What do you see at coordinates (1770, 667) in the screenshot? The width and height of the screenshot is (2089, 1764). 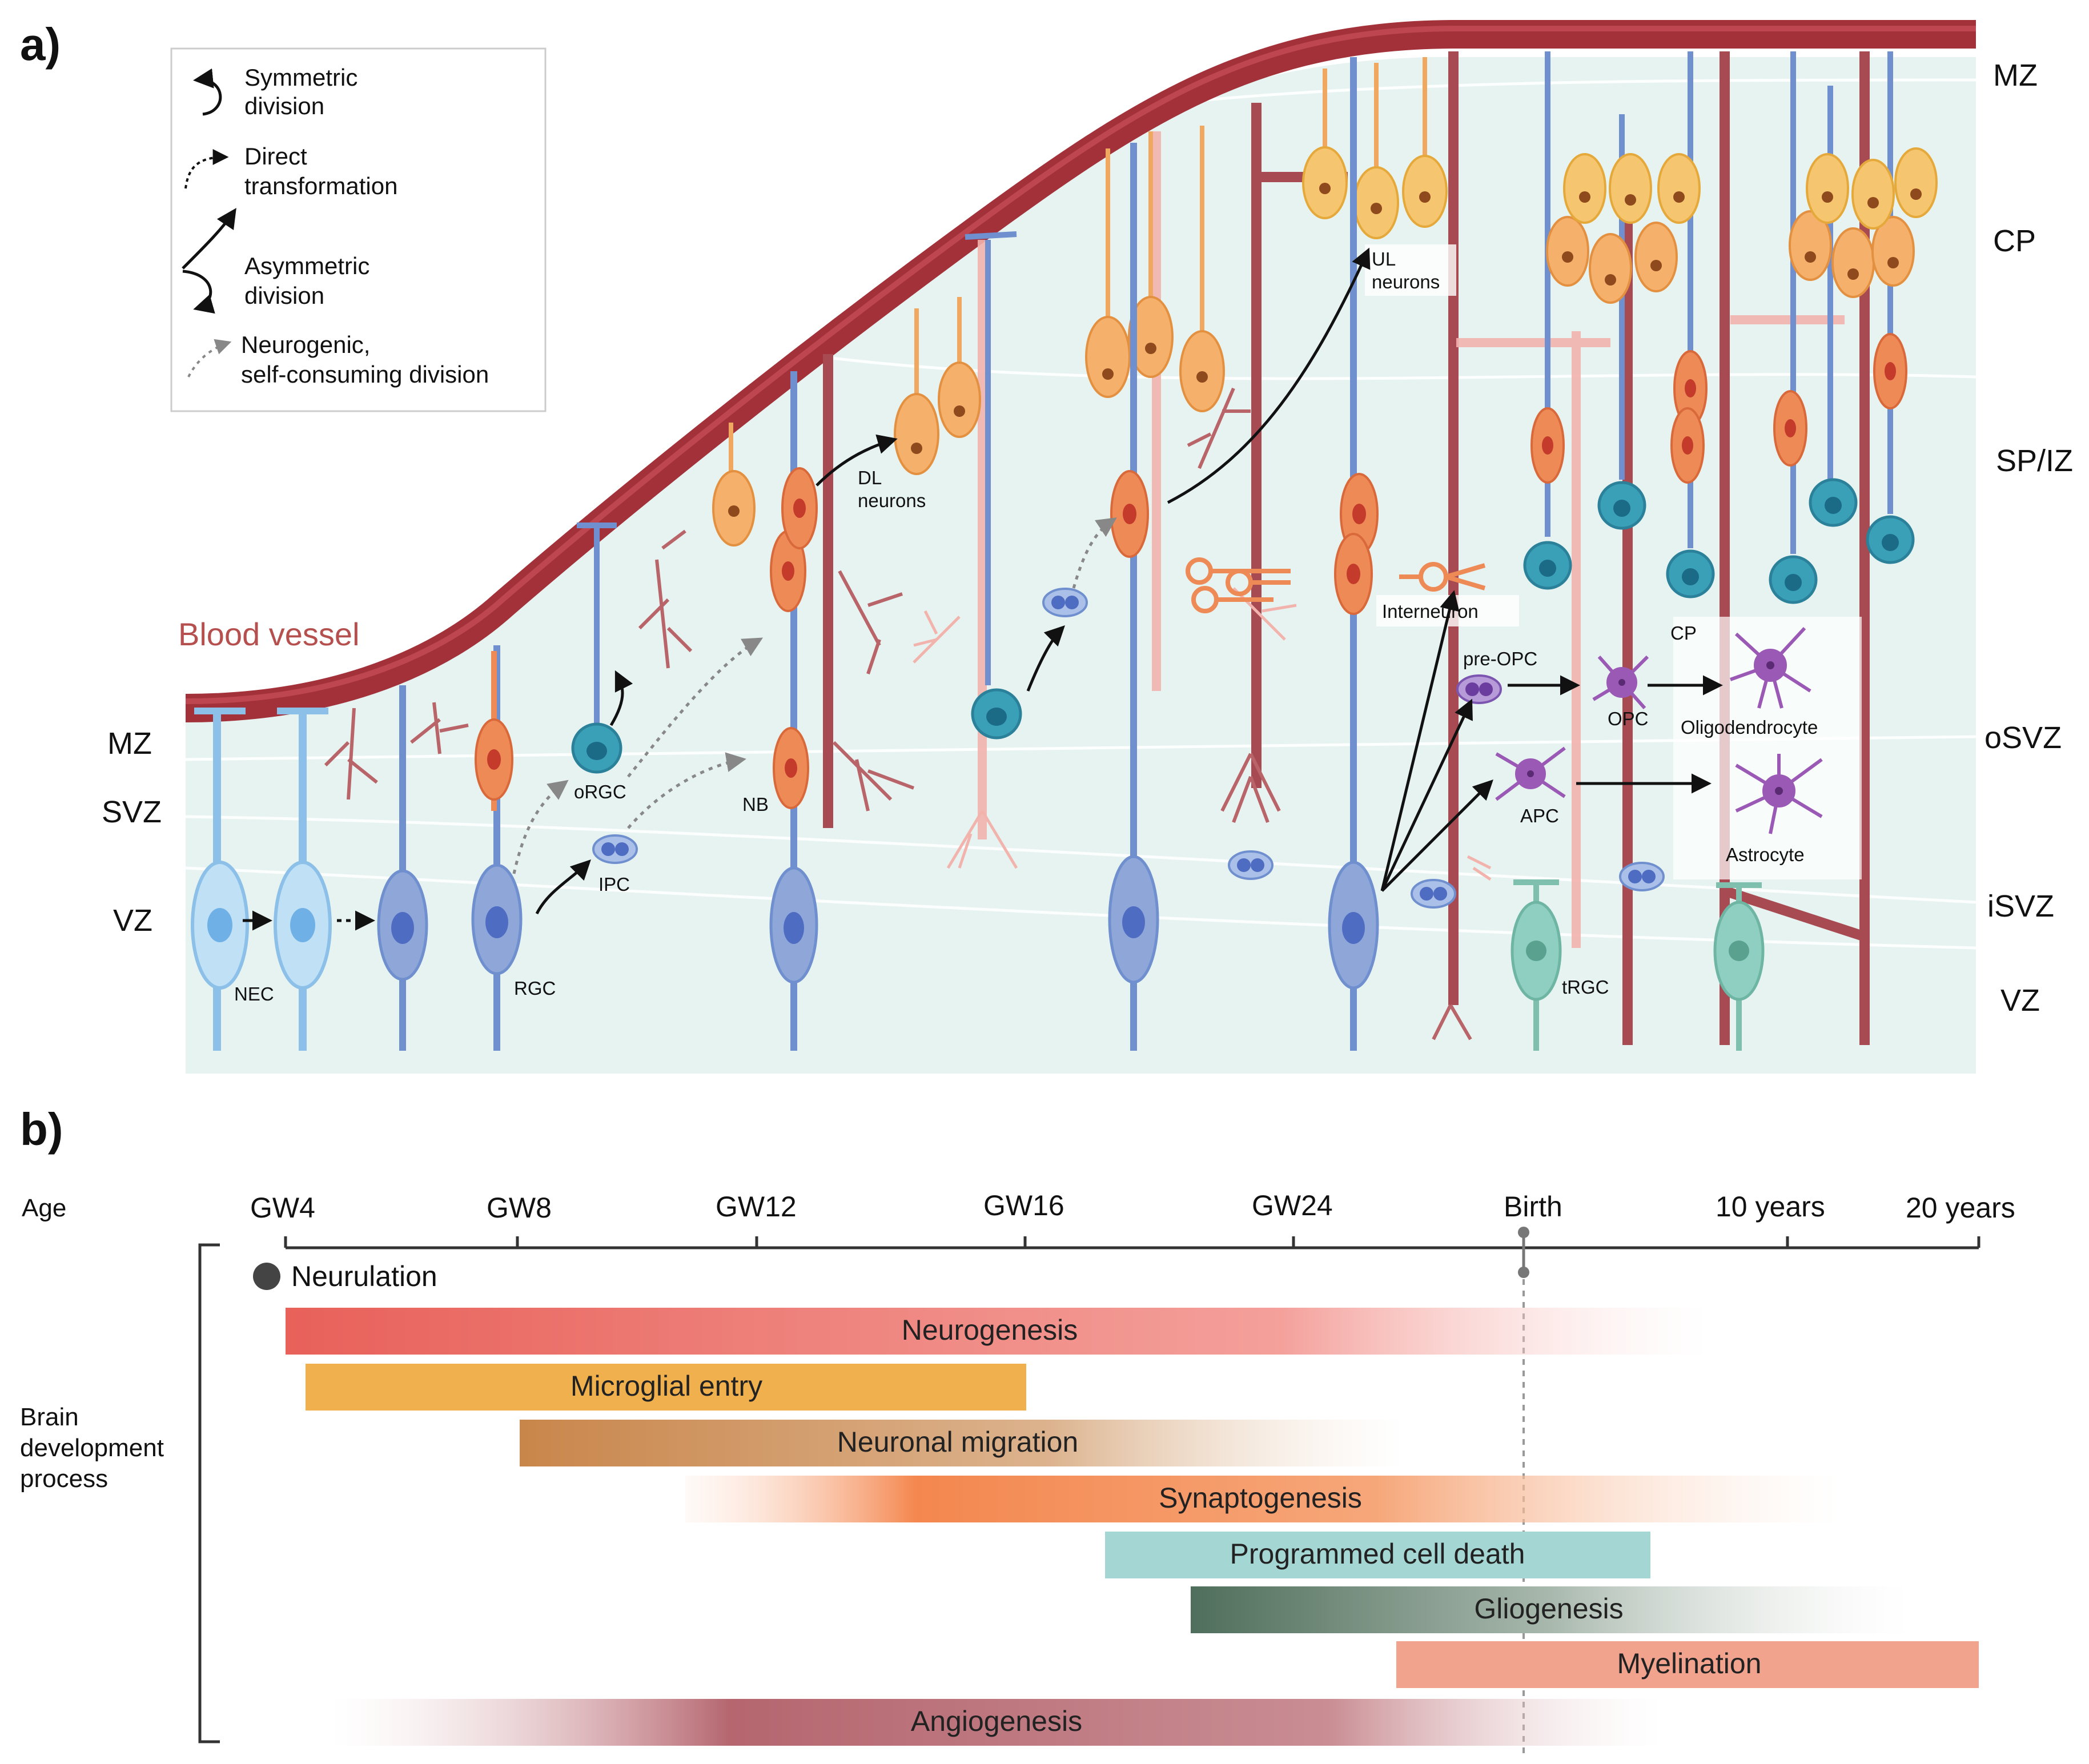 I see `oligodendrocyte-cell` at bounding box center [1770, 667].